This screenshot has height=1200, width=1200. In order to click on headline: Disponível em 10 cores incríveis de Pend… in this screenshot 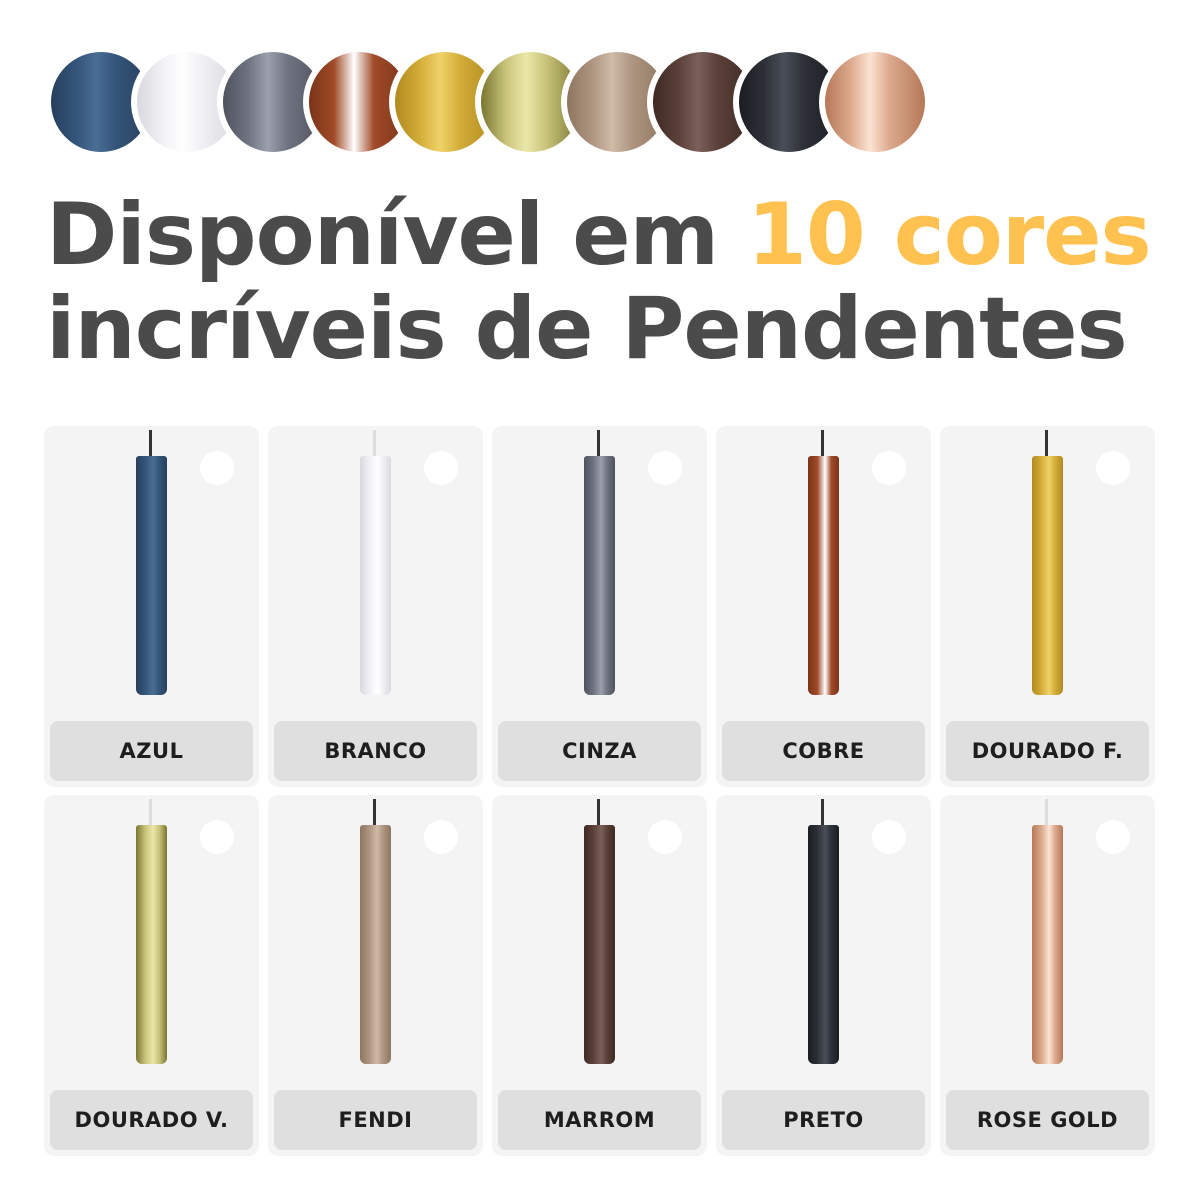, I will do `click(599, 282)`.